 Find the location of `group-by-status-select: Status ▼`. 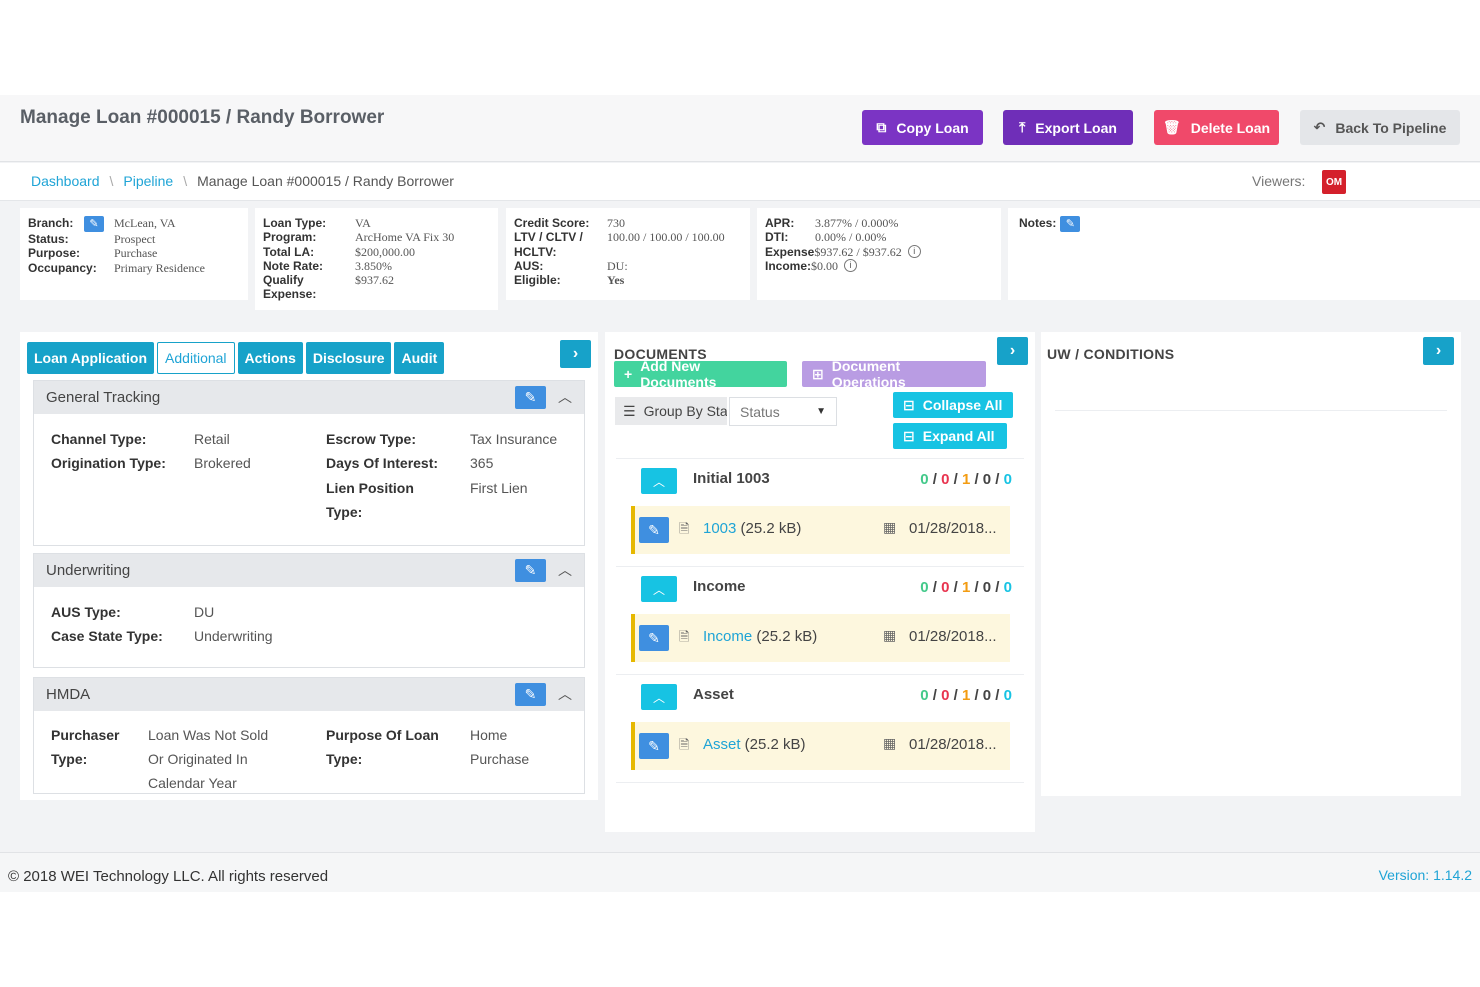

group-by-status-select: Status ▼ is located at coordinates (783, 411).